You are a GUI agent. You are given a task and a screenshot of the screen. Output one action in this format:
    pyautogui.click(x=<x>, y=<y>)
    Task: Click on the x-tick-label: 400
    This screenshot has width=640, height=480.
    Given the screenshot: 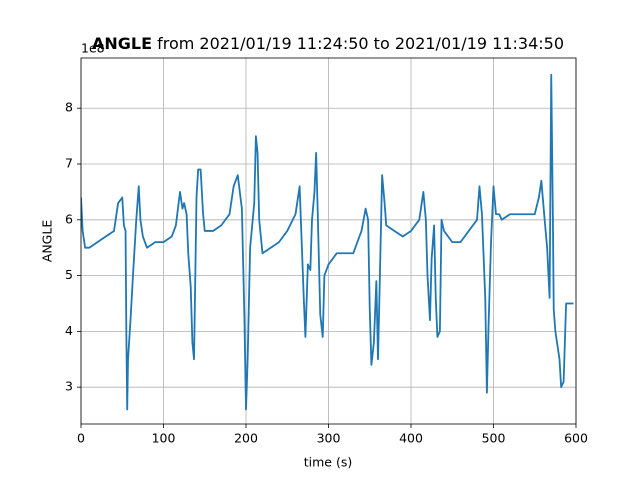 What is the action you would take?
    pyautogui.click(x=411, y=438)
    